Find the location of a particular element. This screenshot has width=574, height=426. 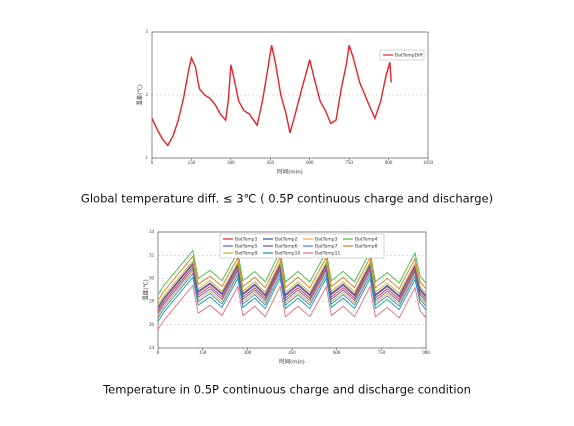

legend-label: BatTempDiff is located at coordinates (409, 56).